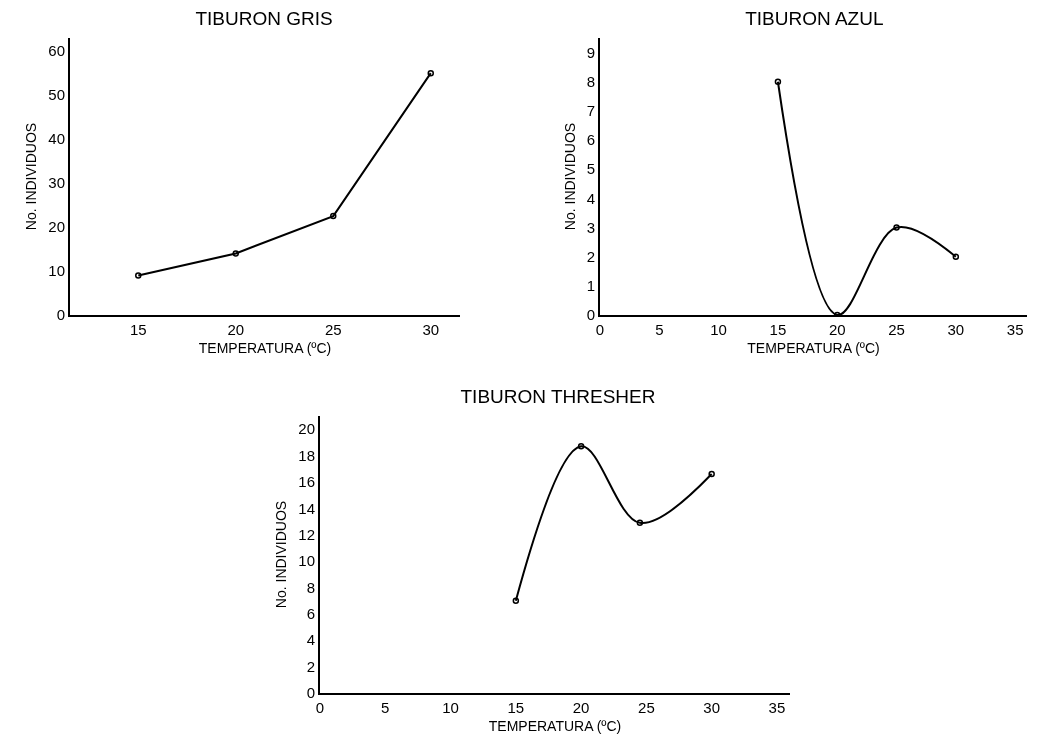 The height and width of the screenshot is (753, 1047). Describe the element at coordinates (306, 534) in the screenshot. I see `y-tick-label: 12` at that location.